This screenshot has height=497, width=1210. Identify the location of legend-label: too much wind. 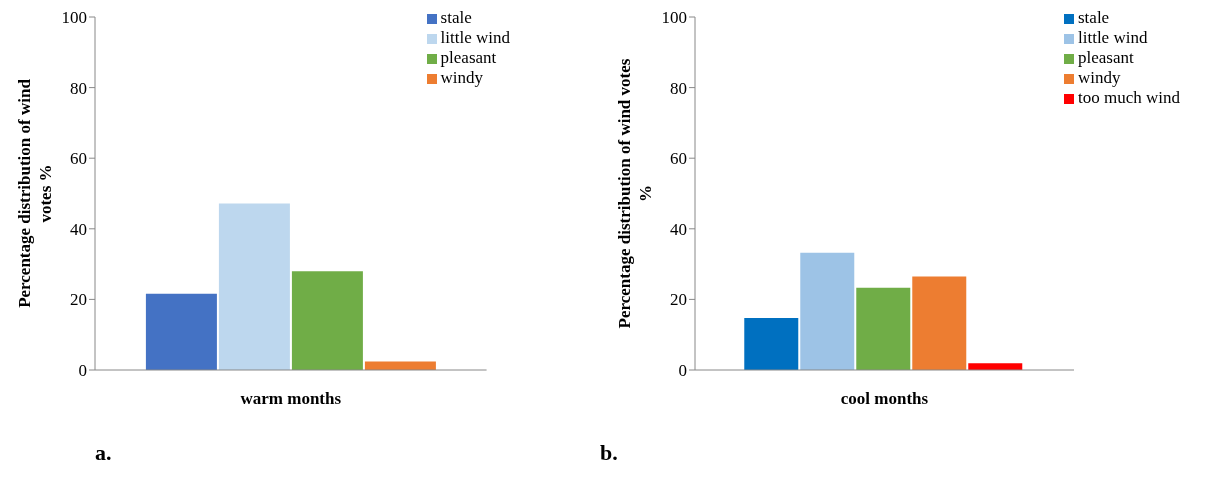
(1129, 97).